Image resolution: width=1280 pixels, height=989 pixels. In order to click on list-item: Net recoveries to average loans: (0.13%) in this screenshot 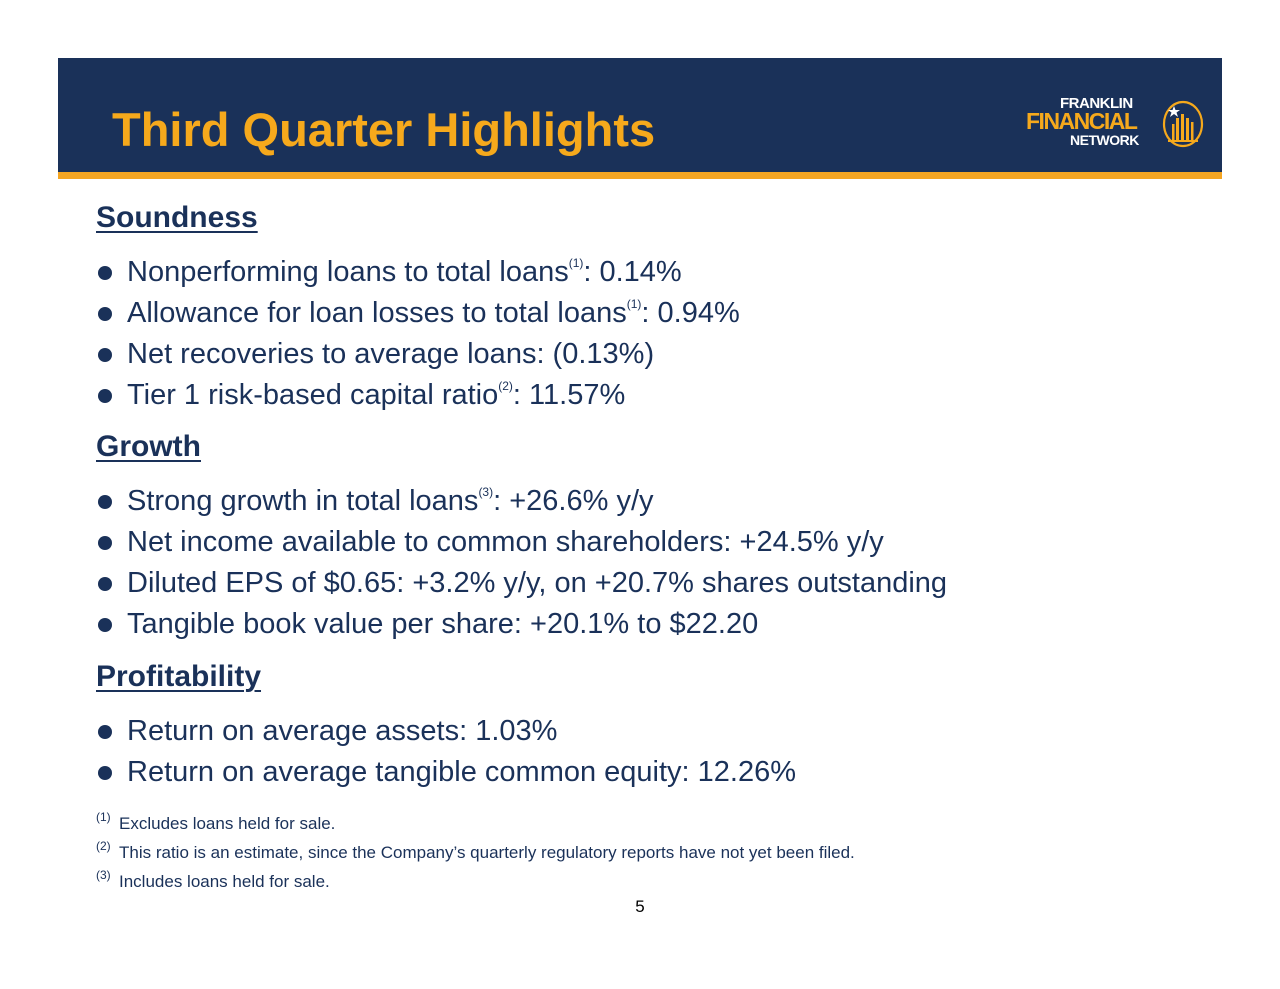, I will do `click(418, 354)`.